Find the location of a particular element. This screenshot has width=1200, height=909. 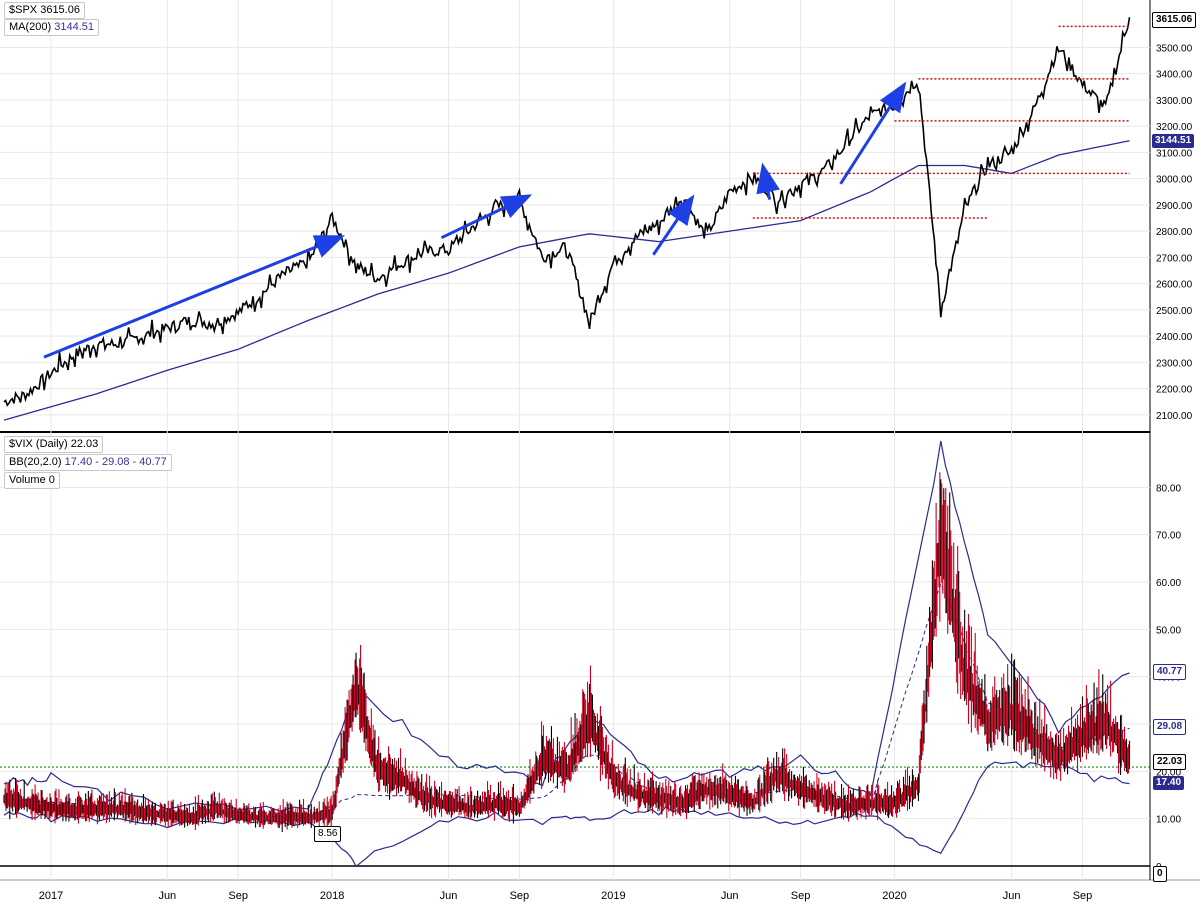

vix-min-label: 8.56 is located at coordinates (328, 834).